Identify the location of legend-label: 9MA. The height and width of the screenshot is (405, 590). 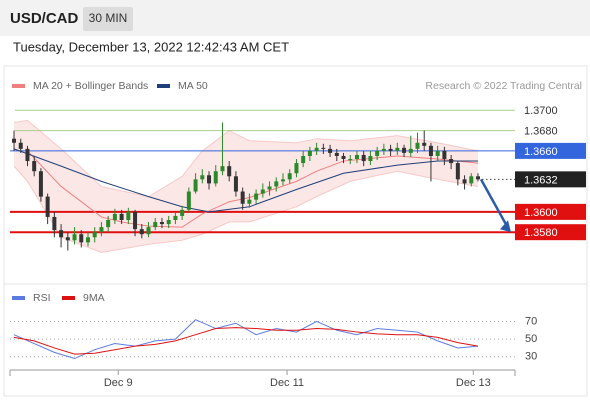
(94, 298).